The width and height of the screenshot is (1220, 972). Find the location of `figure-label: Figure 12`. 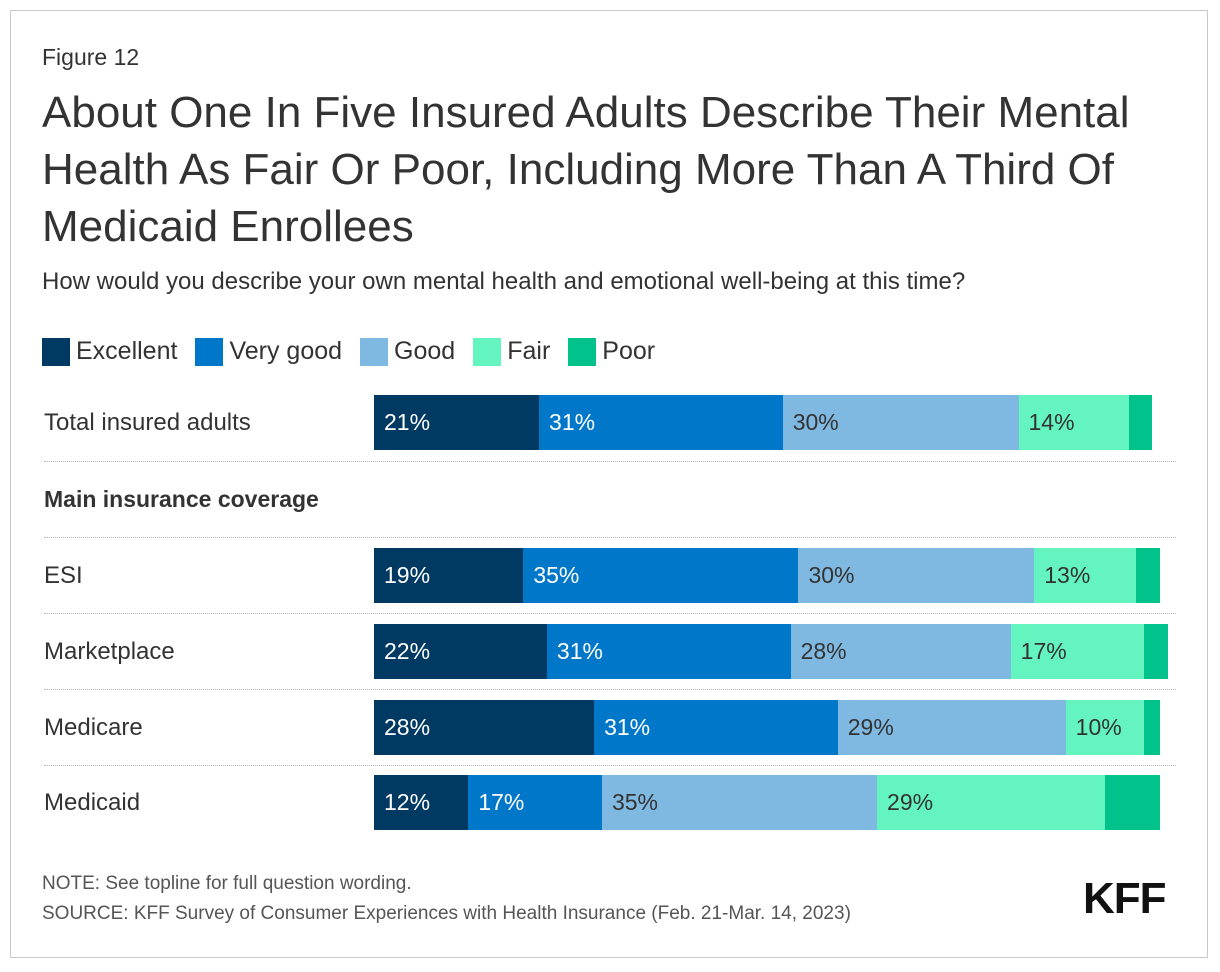

figure-label: Figure 12 is located at coordinates (91, 57).